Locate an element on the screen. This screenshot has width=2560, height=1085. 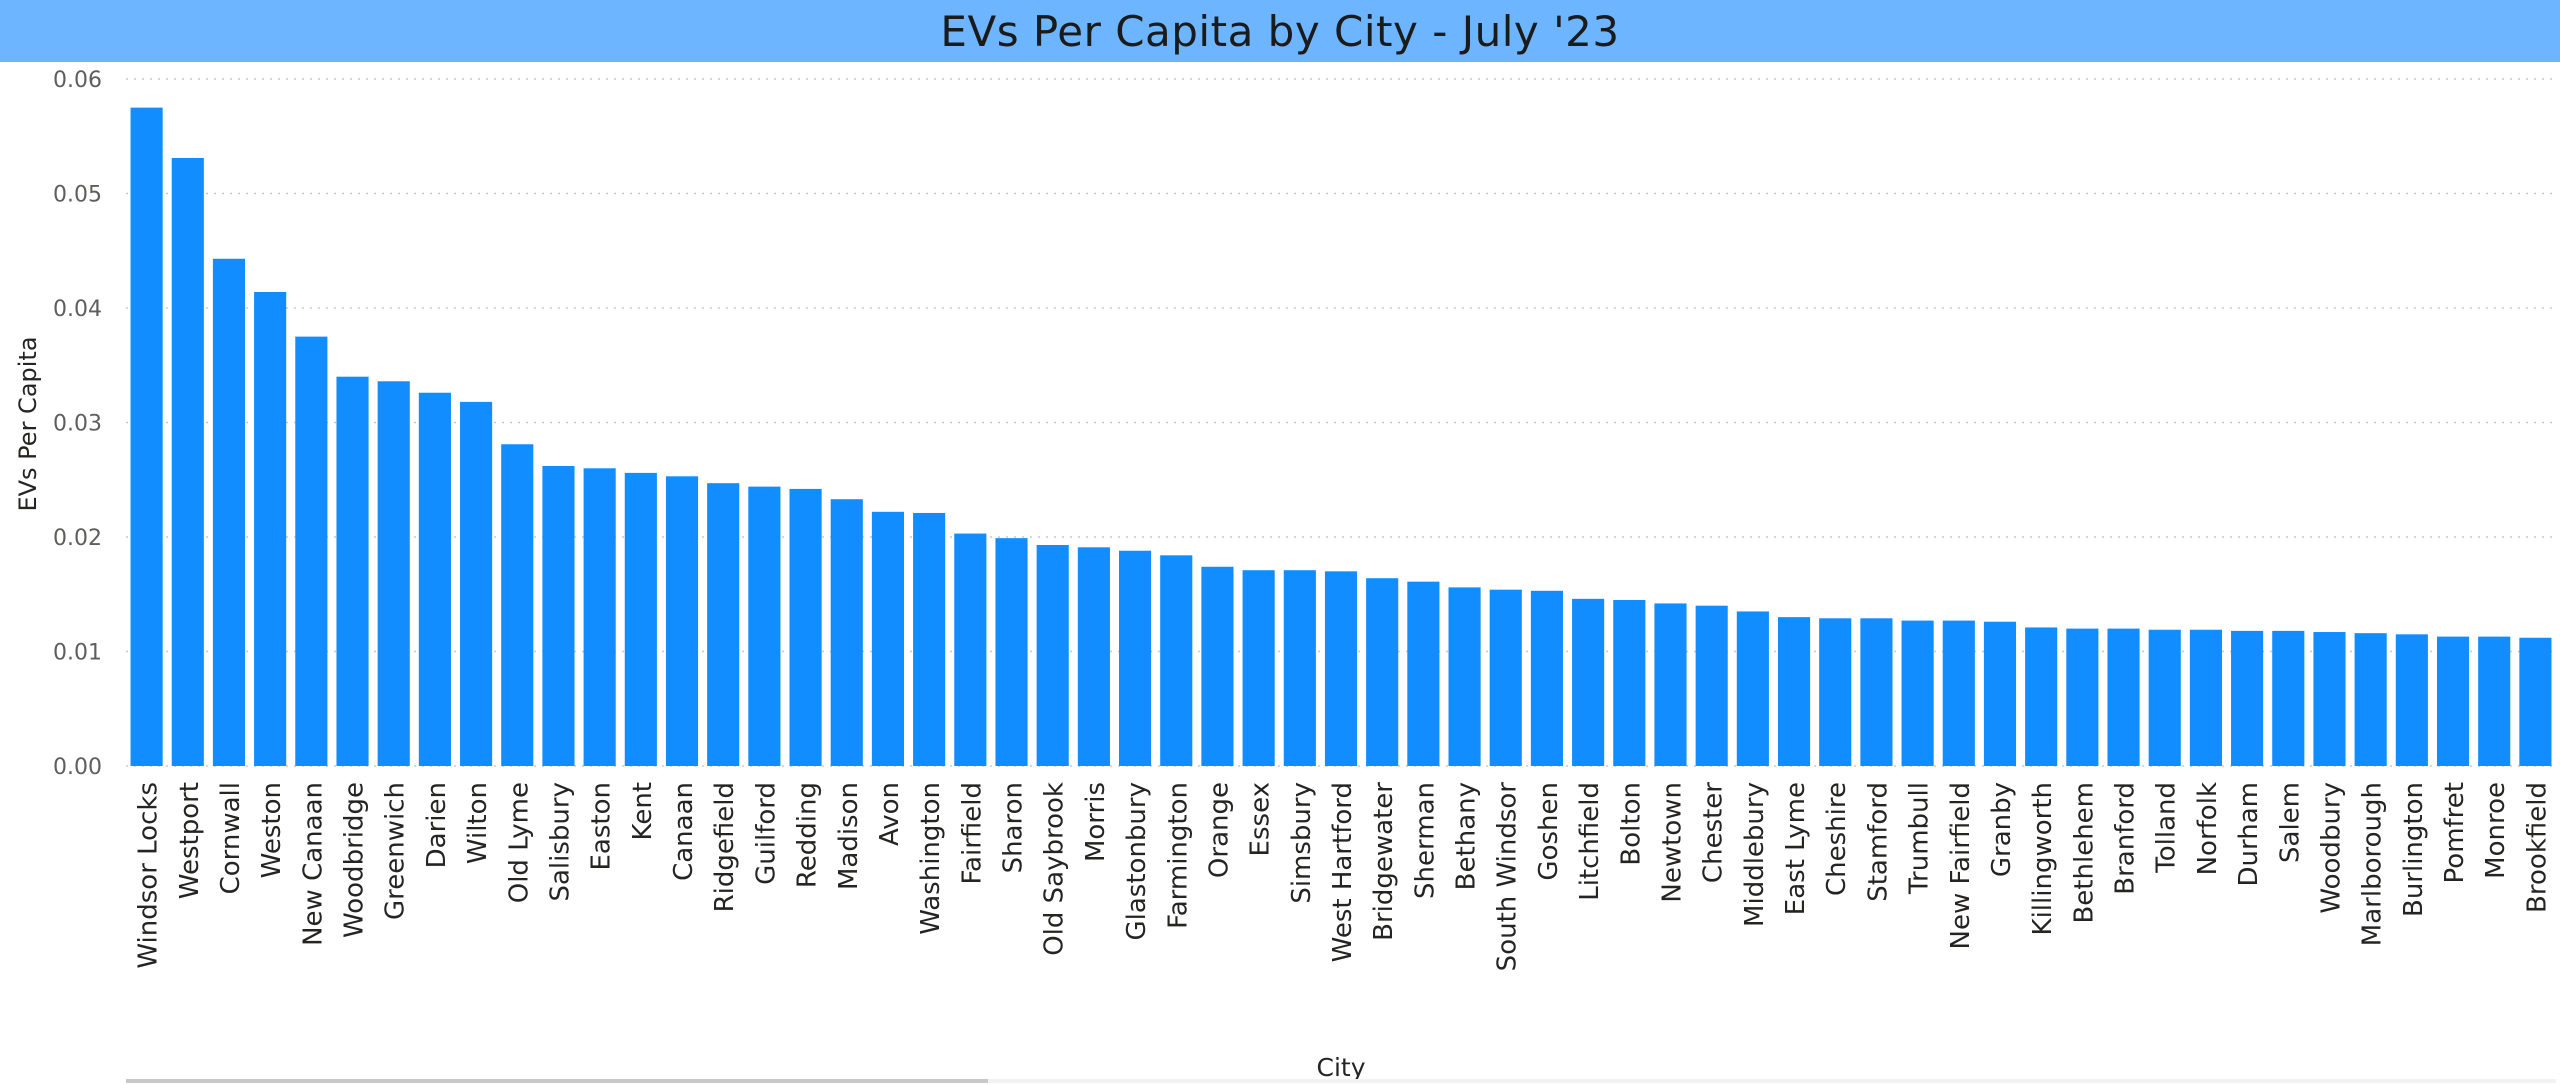
x-tick-label: Wilton is located at coordinates (478, 823).